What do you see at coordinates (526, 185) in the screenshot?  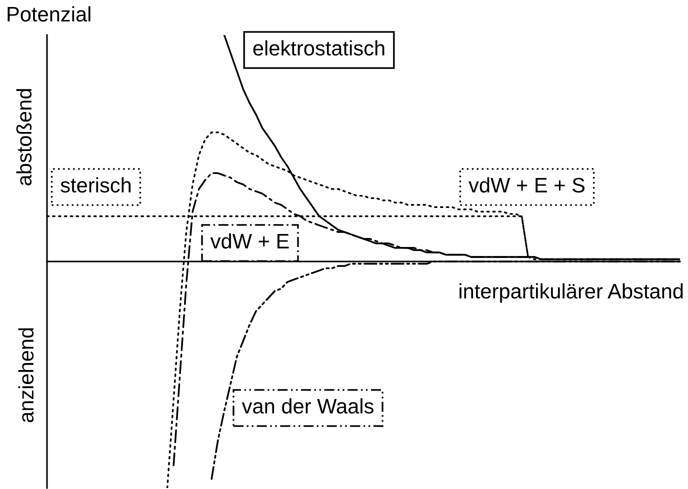 I see `series-label: vdW + E + S` at bounding box center [526, 185].